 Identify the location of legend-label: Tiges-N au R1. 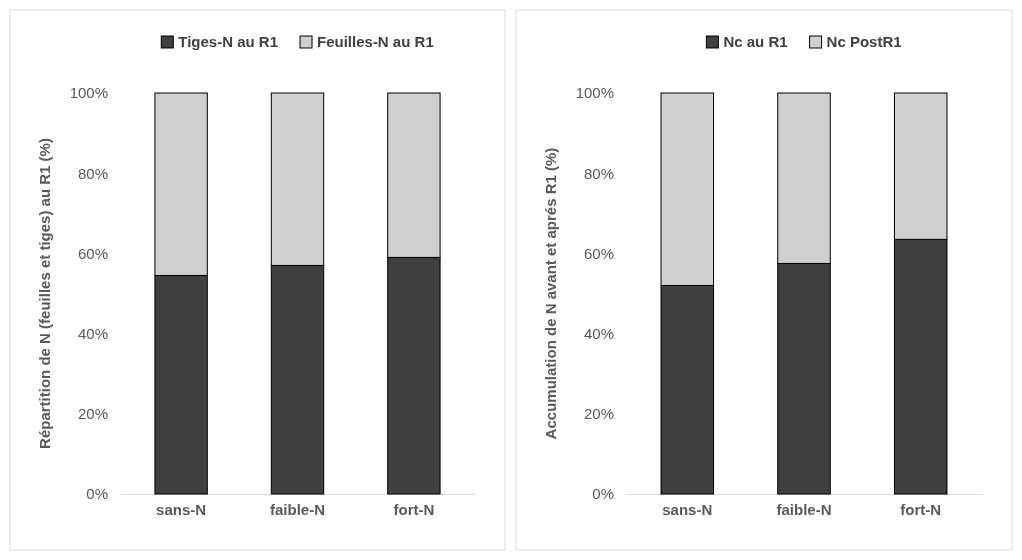
(228, 41).